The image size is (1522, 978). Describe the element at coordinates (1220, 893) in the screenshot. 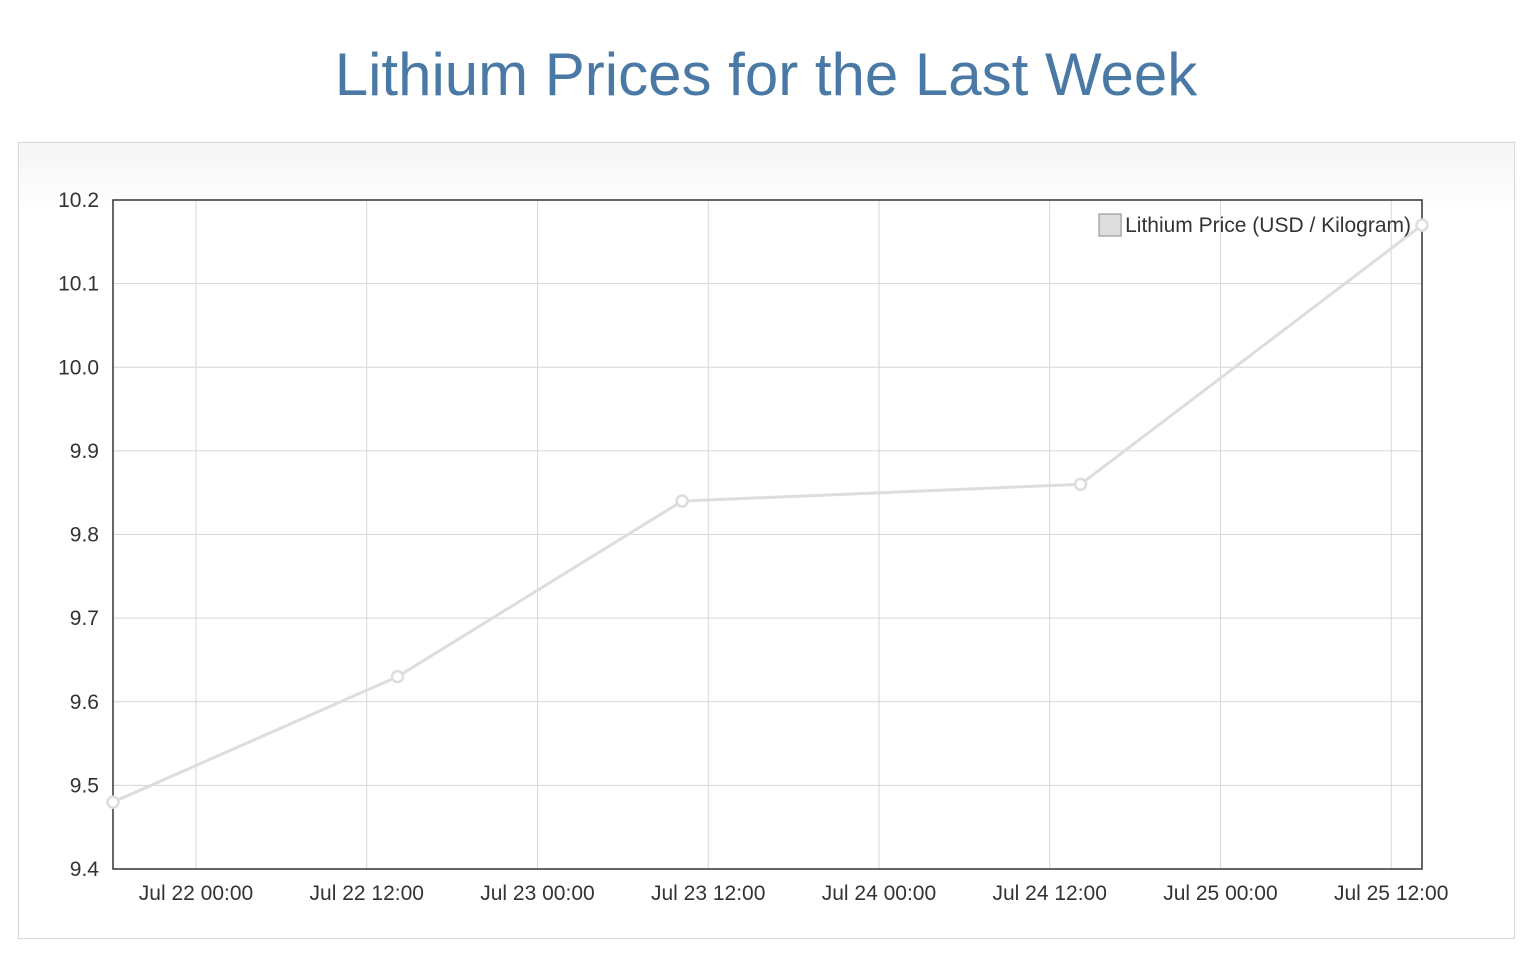

I see `x-tick-label: Jul 25 00:00` at that location.